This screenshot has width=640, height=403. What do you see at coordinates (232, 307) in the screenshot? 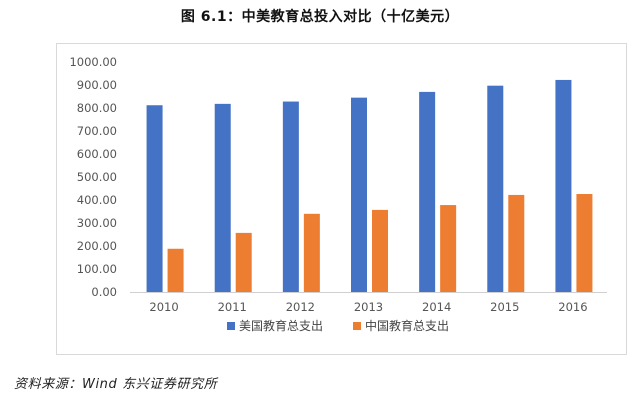
I see `x-tick-label: 2011` at bounding box center [232, 307].